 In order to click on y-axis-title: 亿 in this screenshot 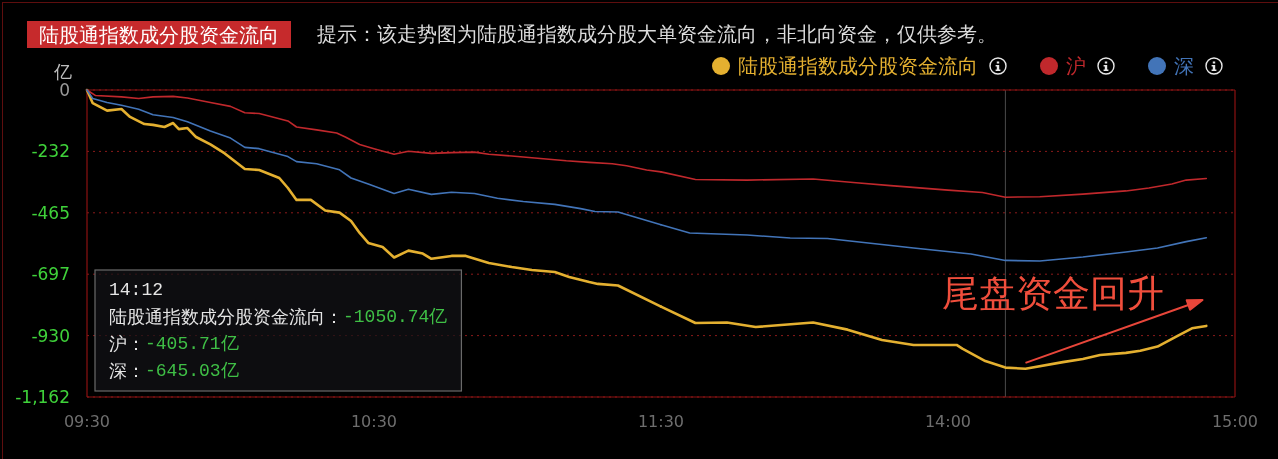, I will do `click(62, 72)`.